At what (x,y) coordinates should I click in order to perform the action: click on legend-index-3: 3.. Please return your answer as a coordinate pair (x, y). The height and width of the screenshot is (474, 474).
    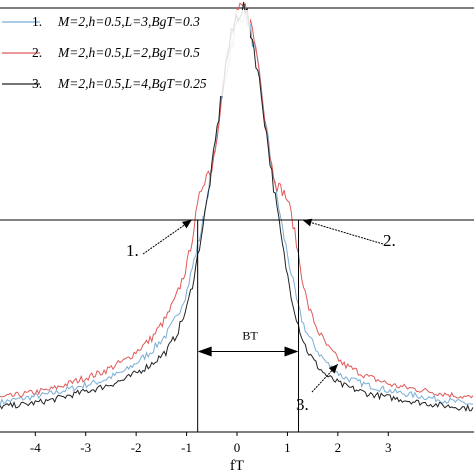
    Looking at the image, I should click on (37, 83).